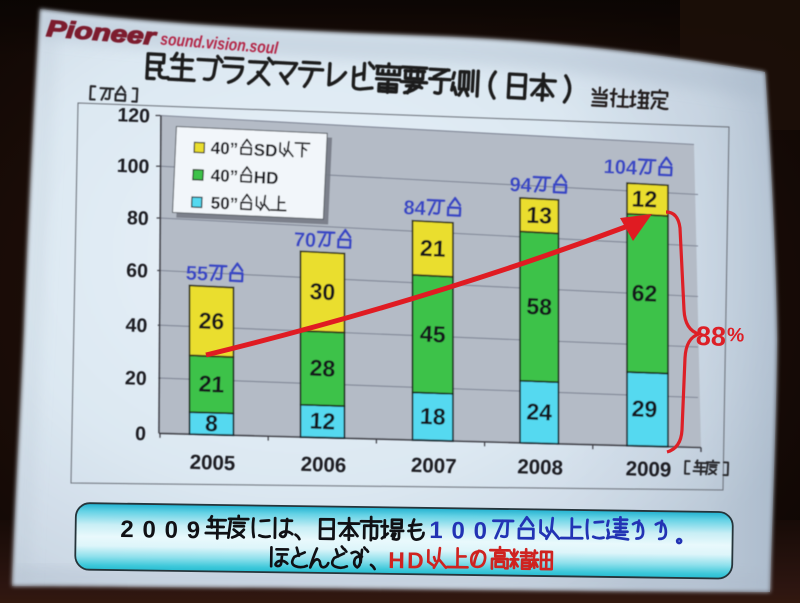 The image size is (800, 603). Describe the element at coordinates (265, 150) in the screenshot. I see `svg-text: SD` at that location.